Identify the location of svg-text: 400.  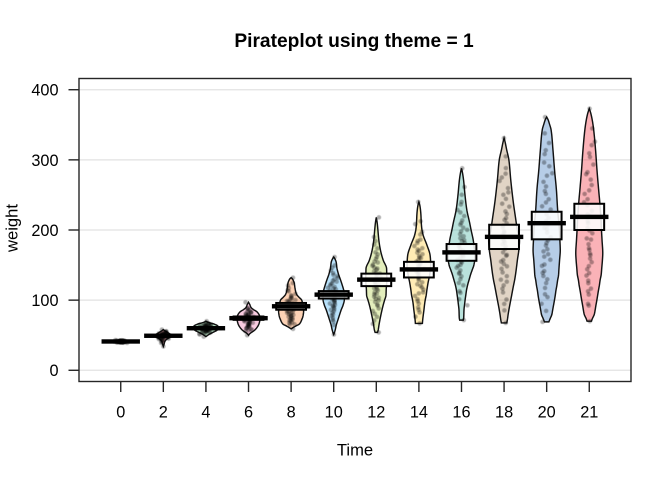
(44, 91).